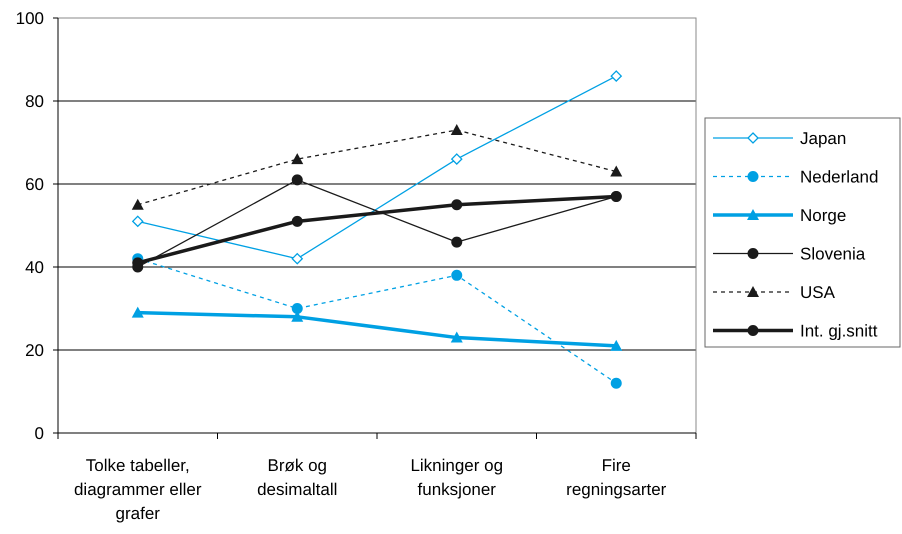  What do you see at coordinates (818, 292) in the screenshot?
I see `legend-label: USA` at bounding box center [818, 292].